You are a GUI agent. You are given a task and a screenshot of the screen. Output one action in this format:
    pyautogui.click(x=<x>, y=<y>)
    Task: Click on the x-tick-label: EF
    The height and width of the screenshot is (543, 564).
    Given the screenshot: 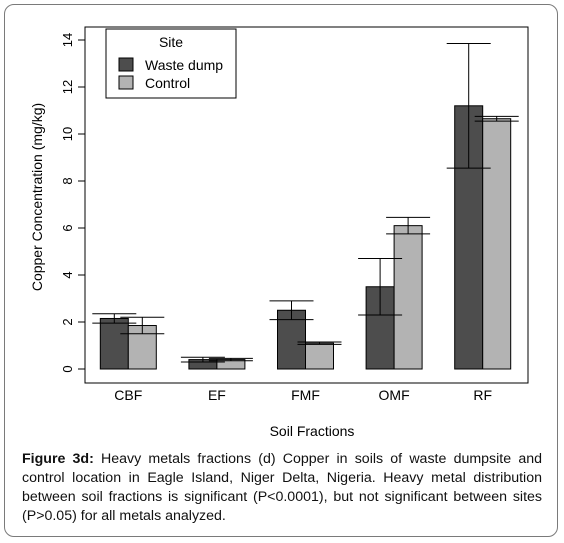 What is the action you would take?
    pyautogui.click(x=217, y=395)
    